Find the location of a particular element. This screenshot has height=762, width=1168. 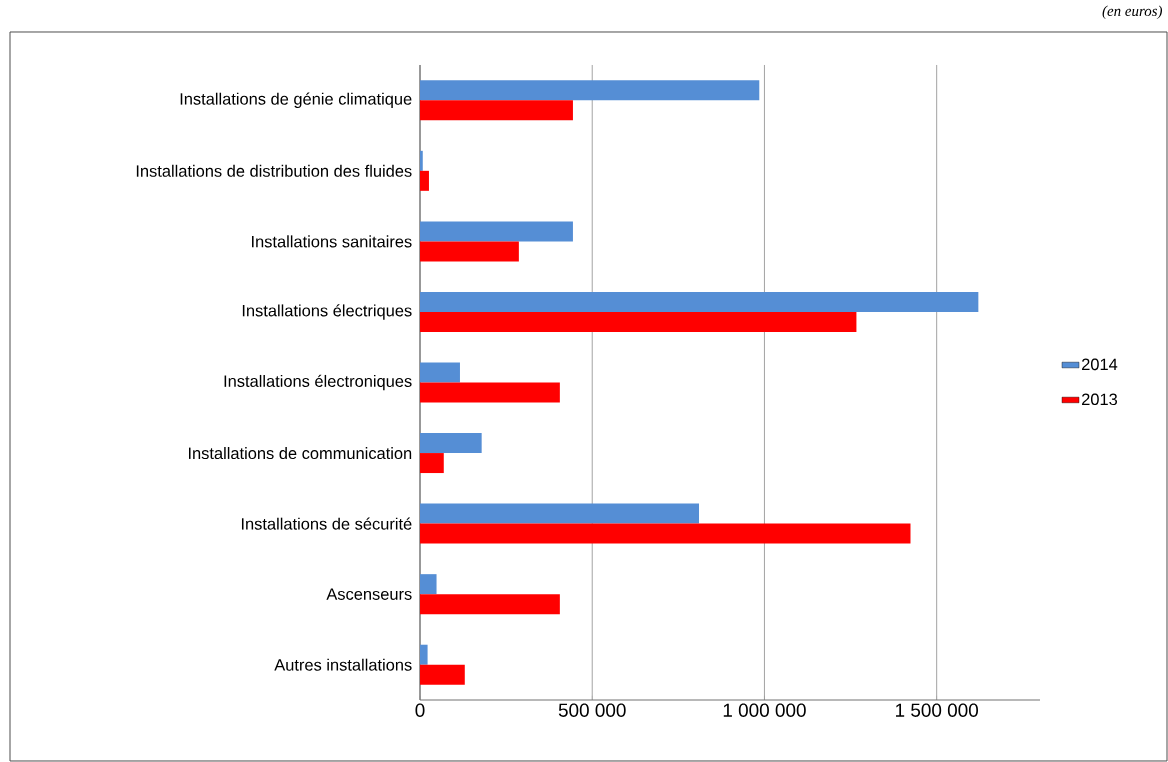

y-tick-label: Autres installations is located at coordinates (343, 664).